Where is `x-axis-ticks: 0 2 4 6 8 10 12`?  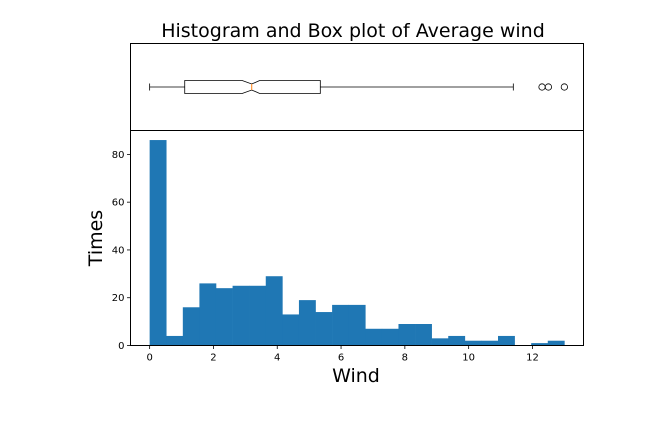
x-axis-ticks: 0 2 4 6 8 10 12 is located at coordinates (342, 354).